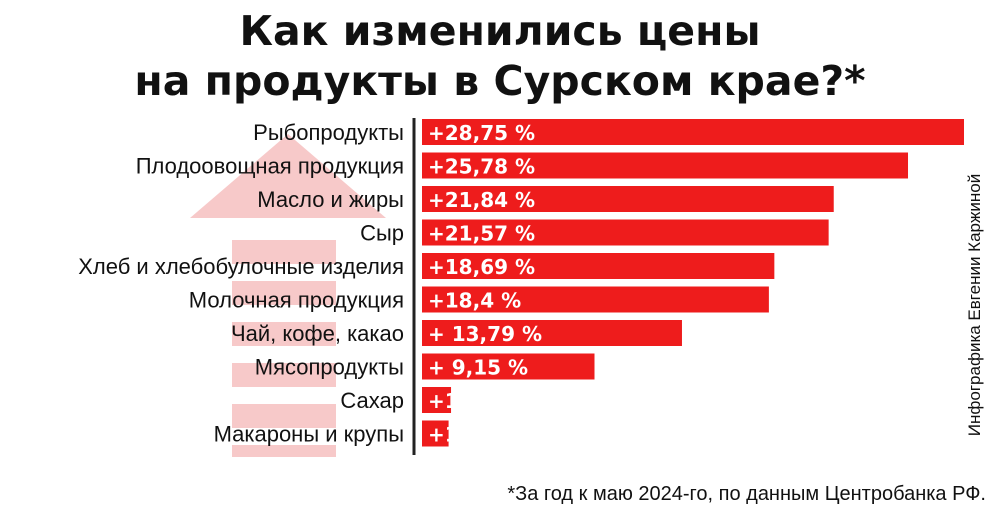 The width and height of the screenshot is (1000, 531). I want to click on data-label: +1,54 %, so click(474, 401).